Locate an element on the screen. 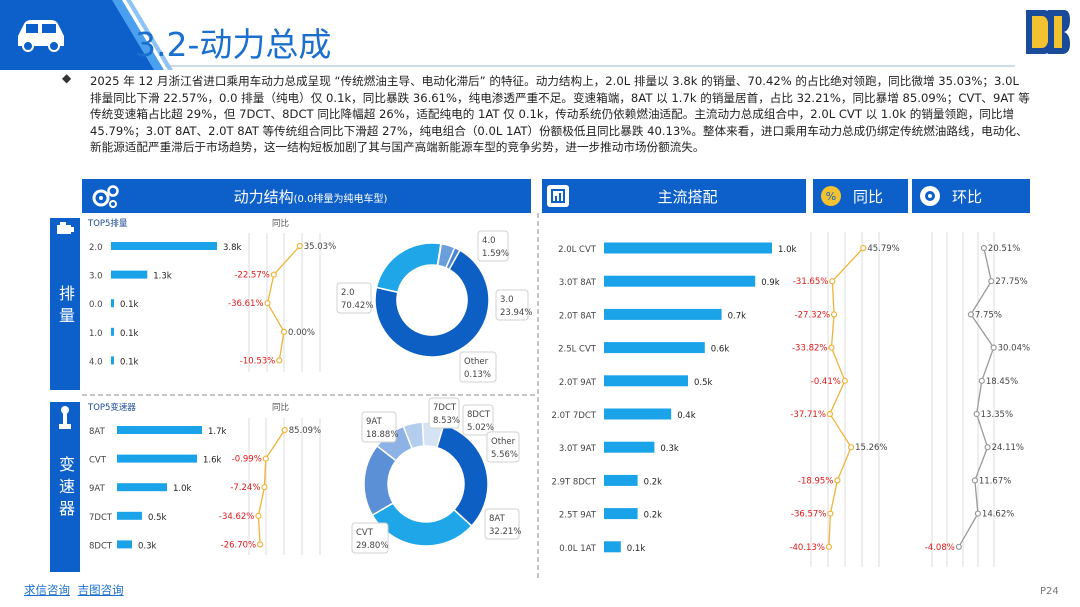  header-banner is located at coordinates (507, 35).